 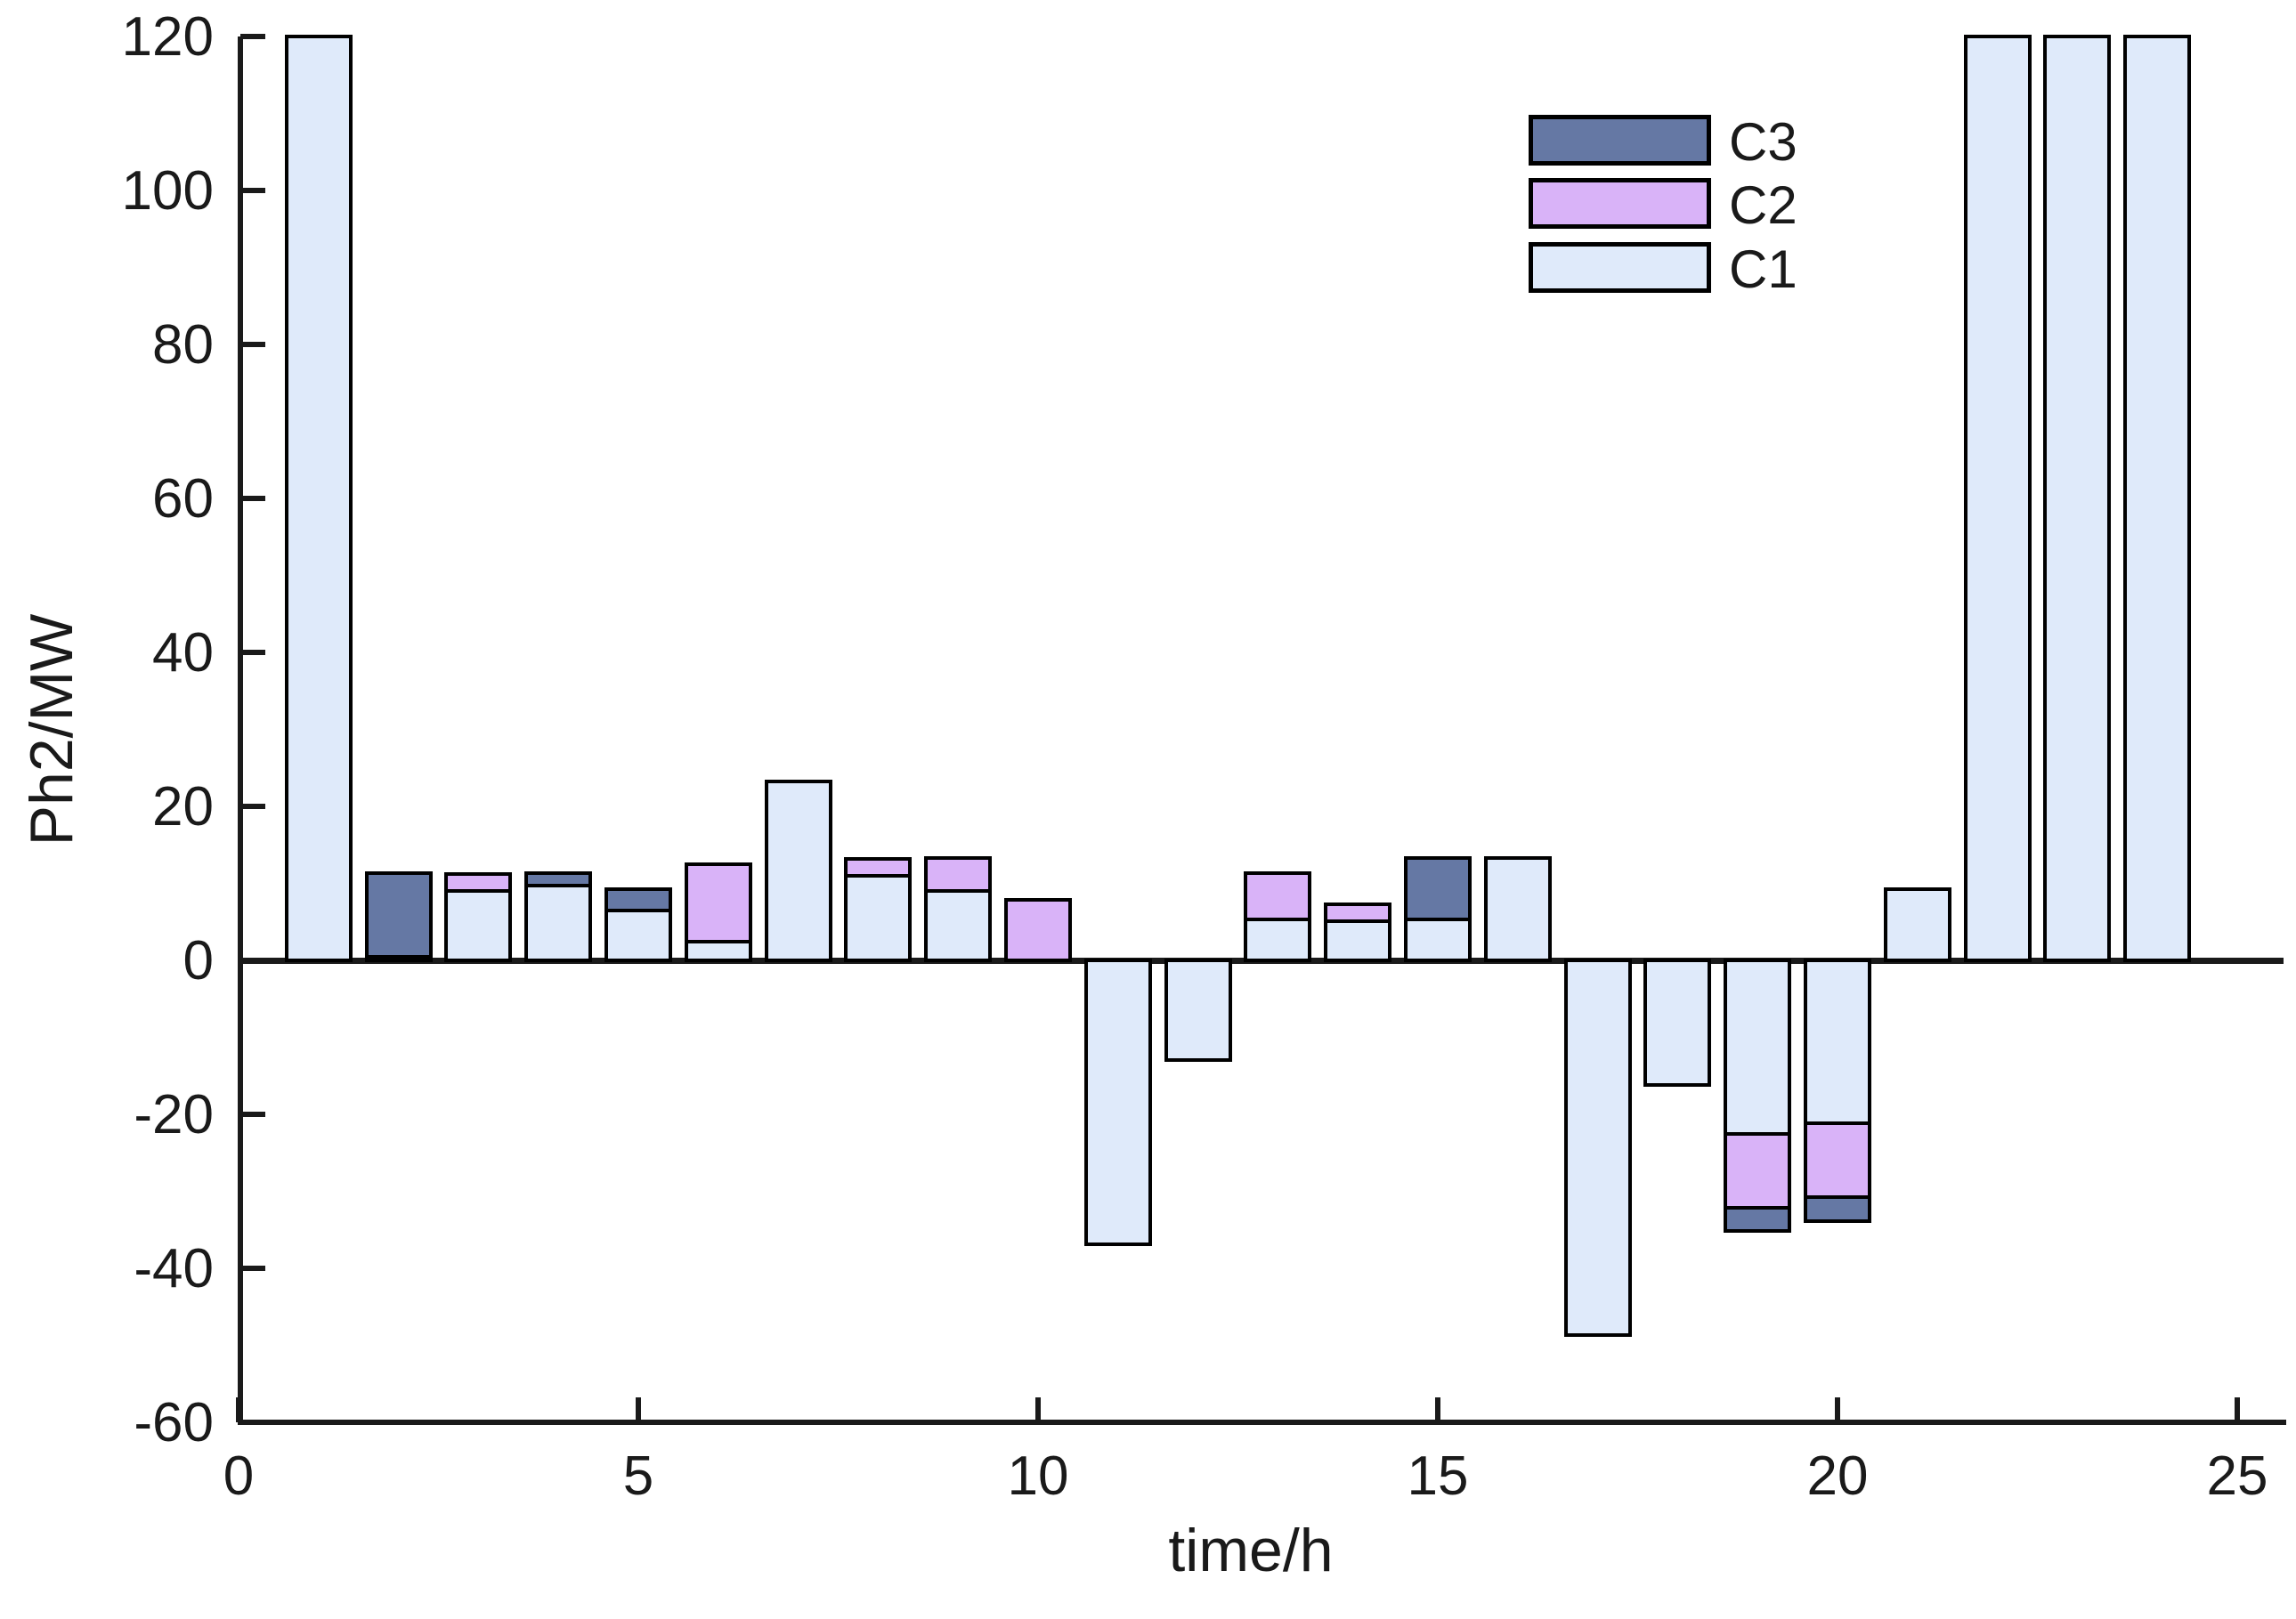 I want to click on bar-segment-c1-h20, so click(x=1837, y=1042).